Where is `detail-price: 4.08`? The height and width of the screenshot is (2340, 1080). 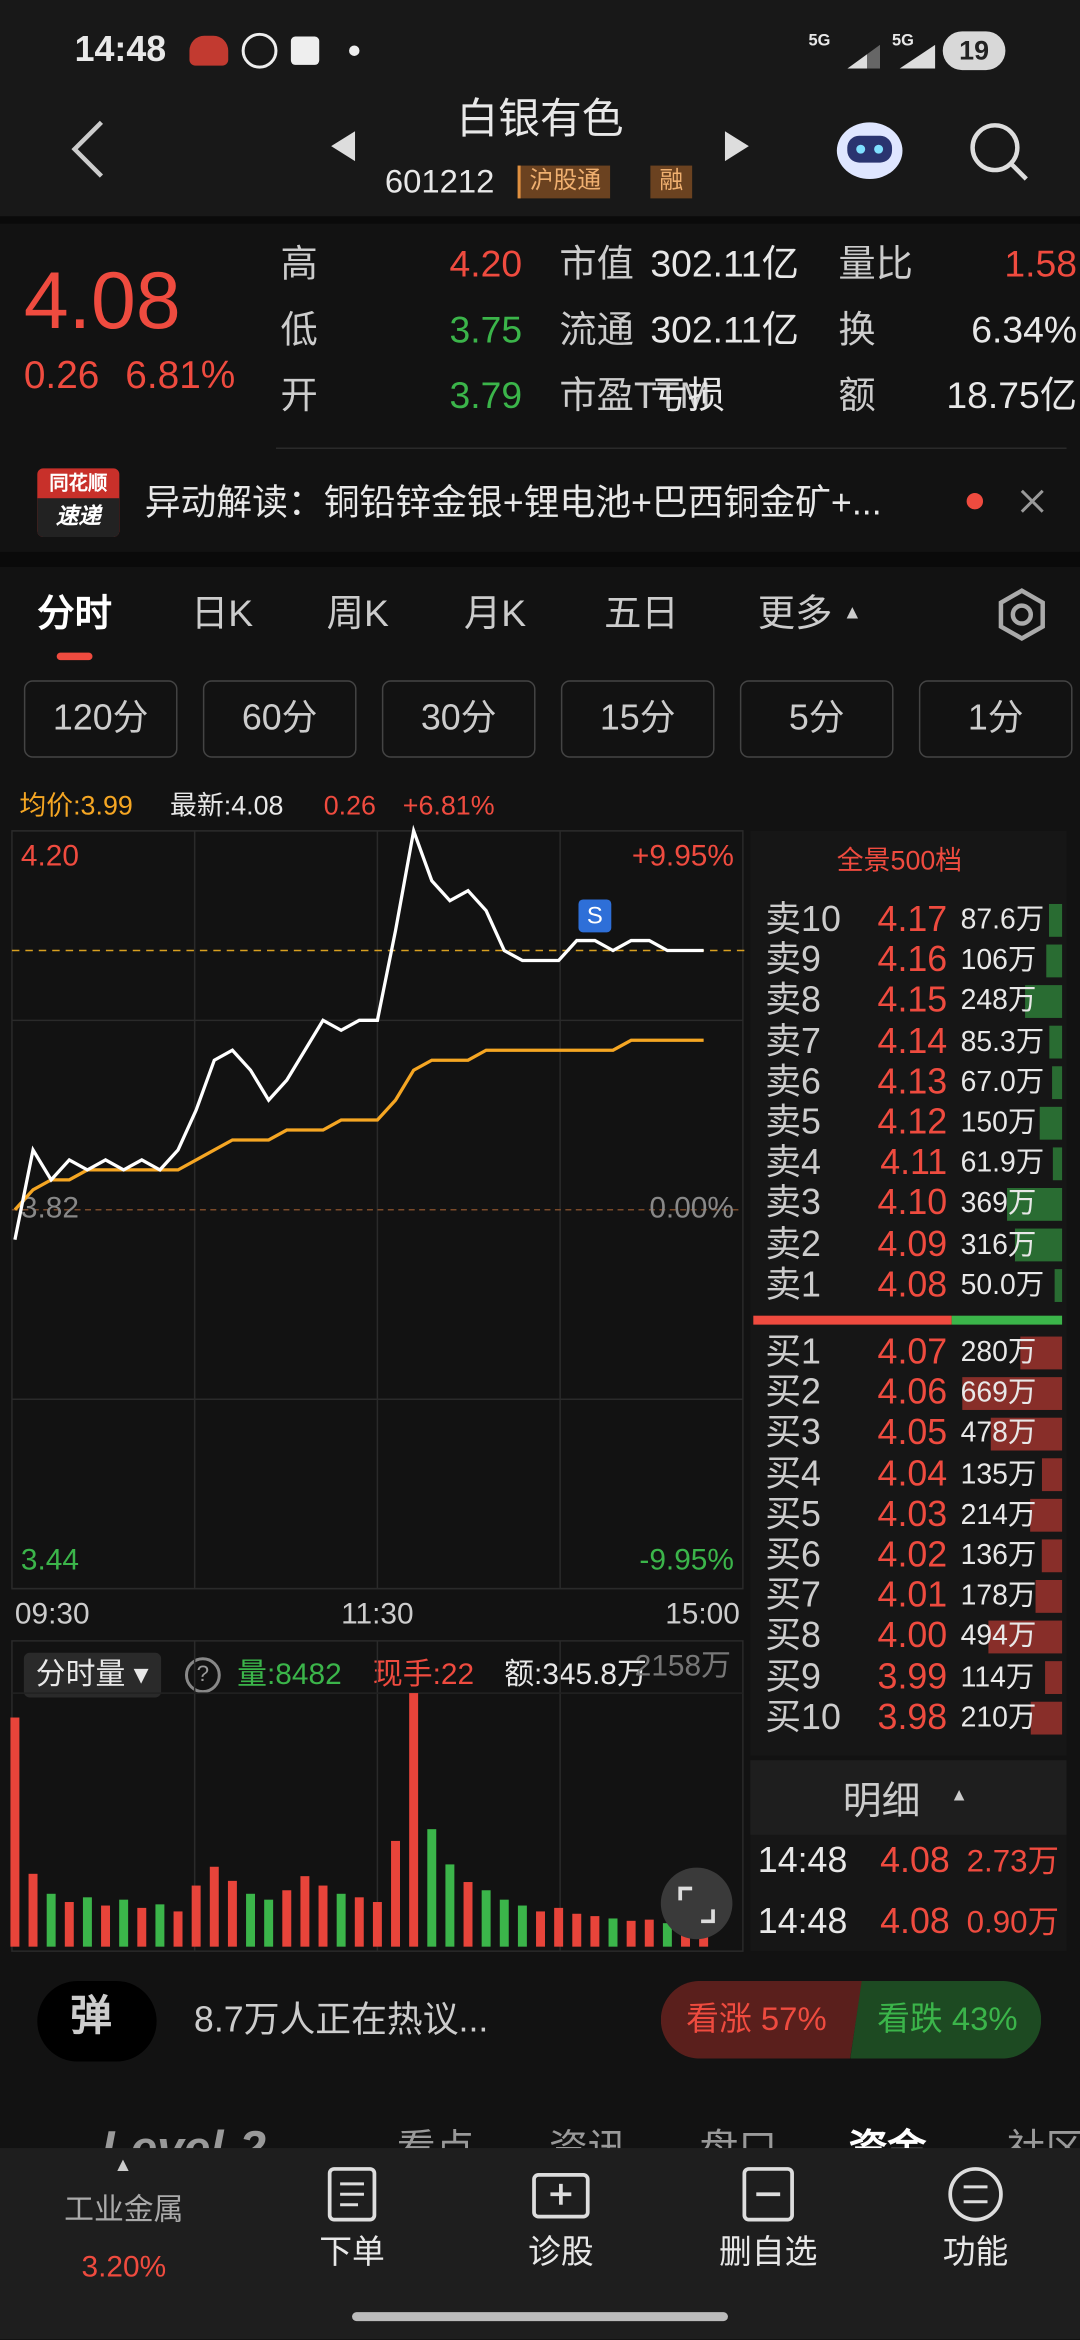
detail-price: 4.08 is located at coordinates (915, 1922).